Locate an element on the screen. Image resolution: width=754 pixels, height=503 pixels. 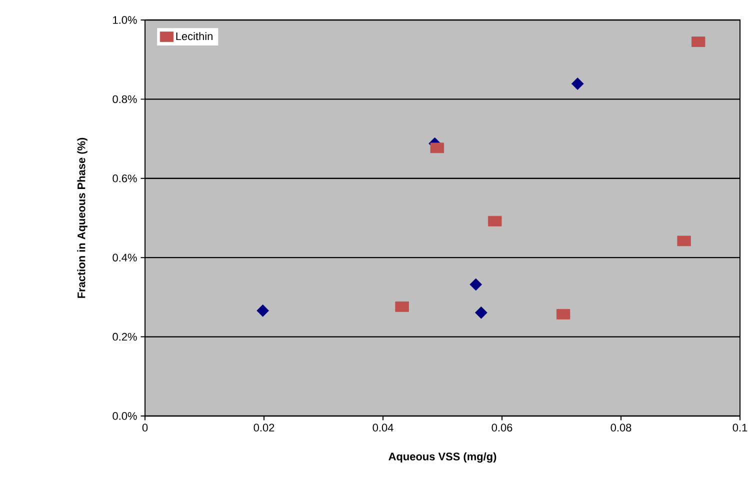
y-tick-label: 0.4% is located at coordinates (124, 258).